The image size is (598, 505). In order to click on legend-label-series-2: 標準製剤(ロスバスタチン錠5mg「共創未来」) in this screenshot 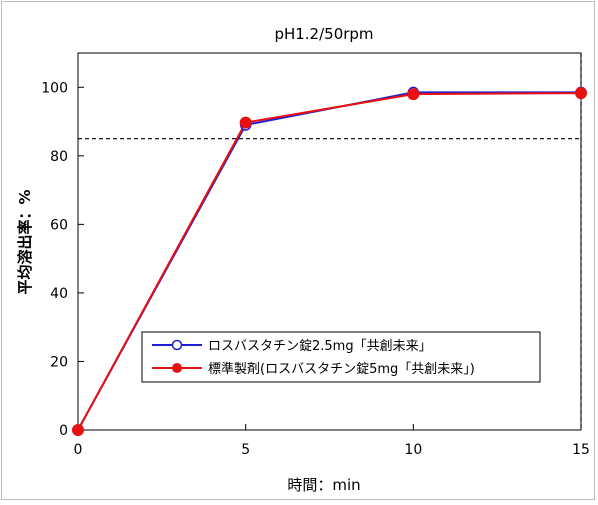, I will do `click(341, 369)`.